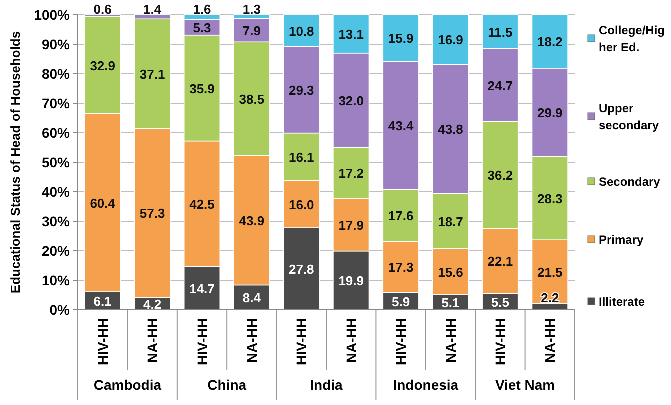  I want to click on data-label: 0.6, so click(103, 9).